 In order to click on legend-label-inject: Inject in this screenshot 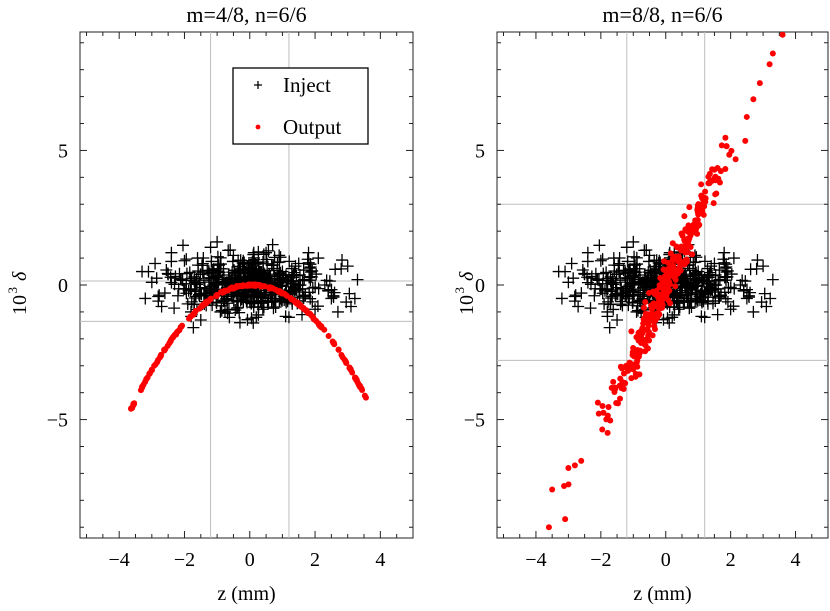, I will do `click(307, 85)`.